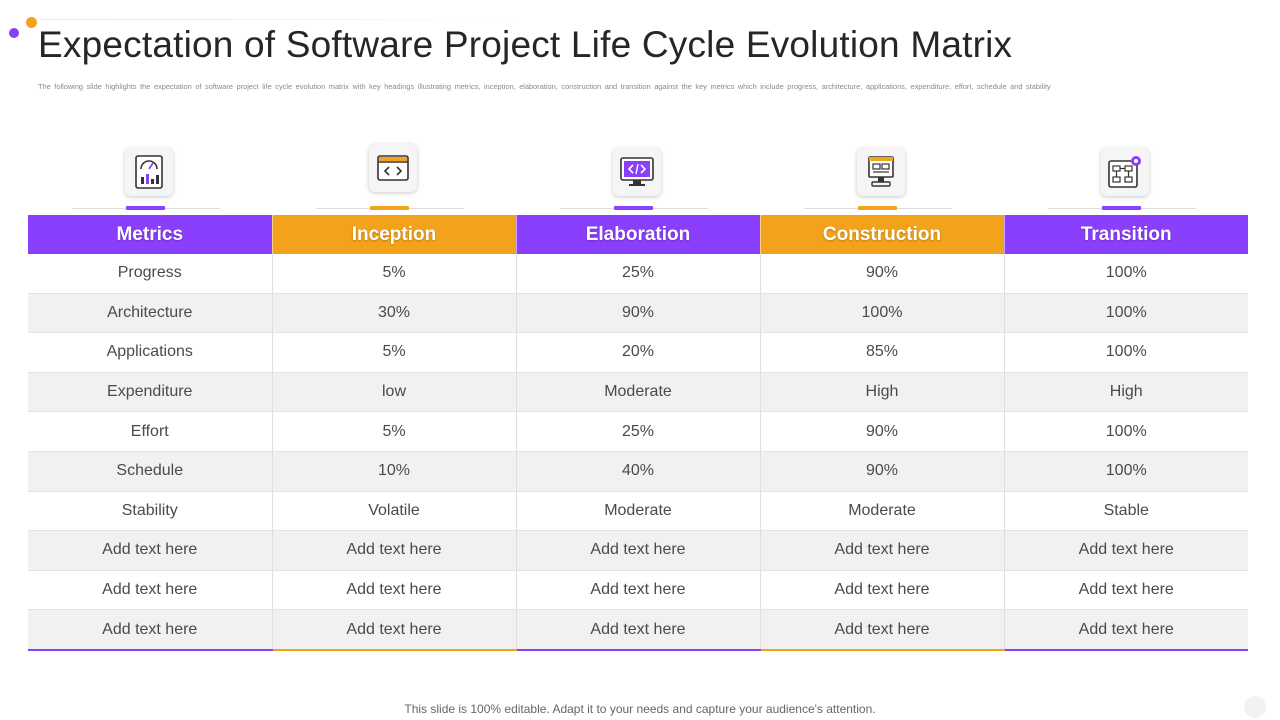 The image size is (1280, 720). Describe the element at coordinates (394, 234) in the screenshot. I see `header-inception: Inception` at that location.